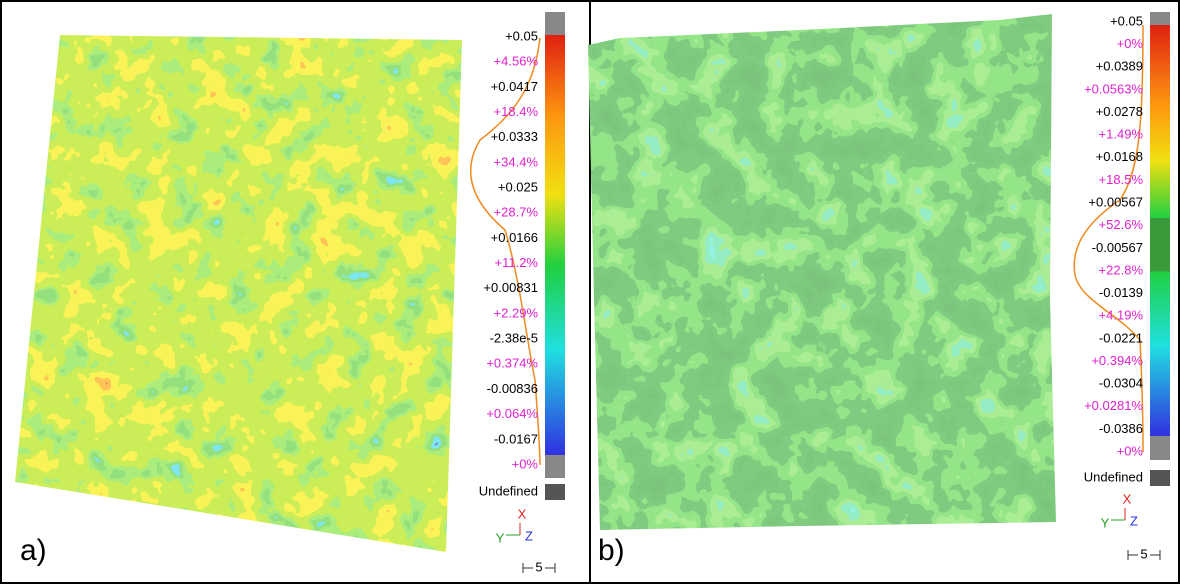  I want to click on percentage-label: +4.19%, so click(1121, 315).